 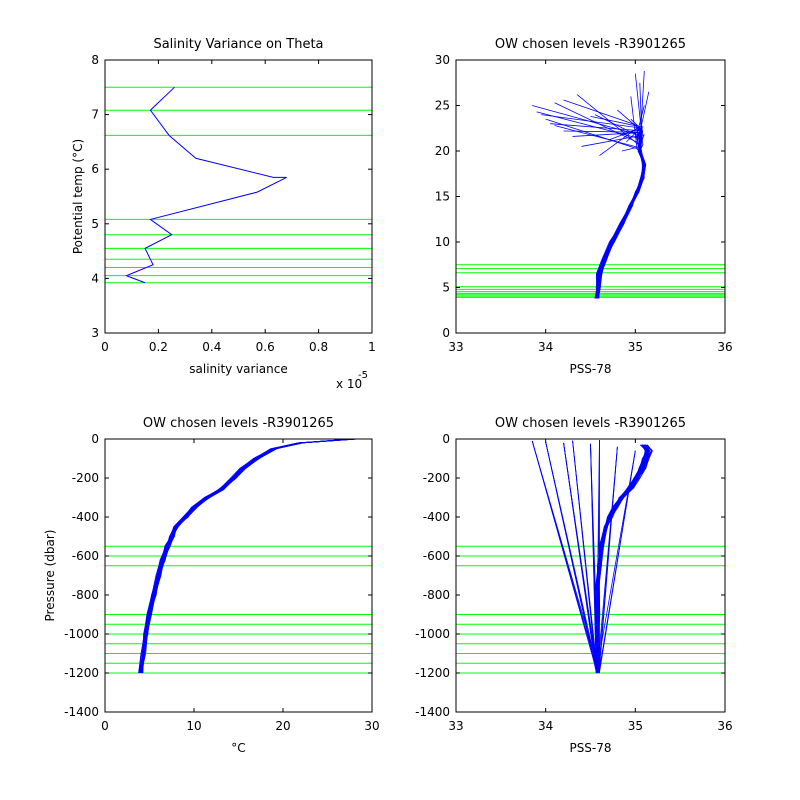 I want to click on chart-1-y-tick-label: 5, so click(x=95, y=224).